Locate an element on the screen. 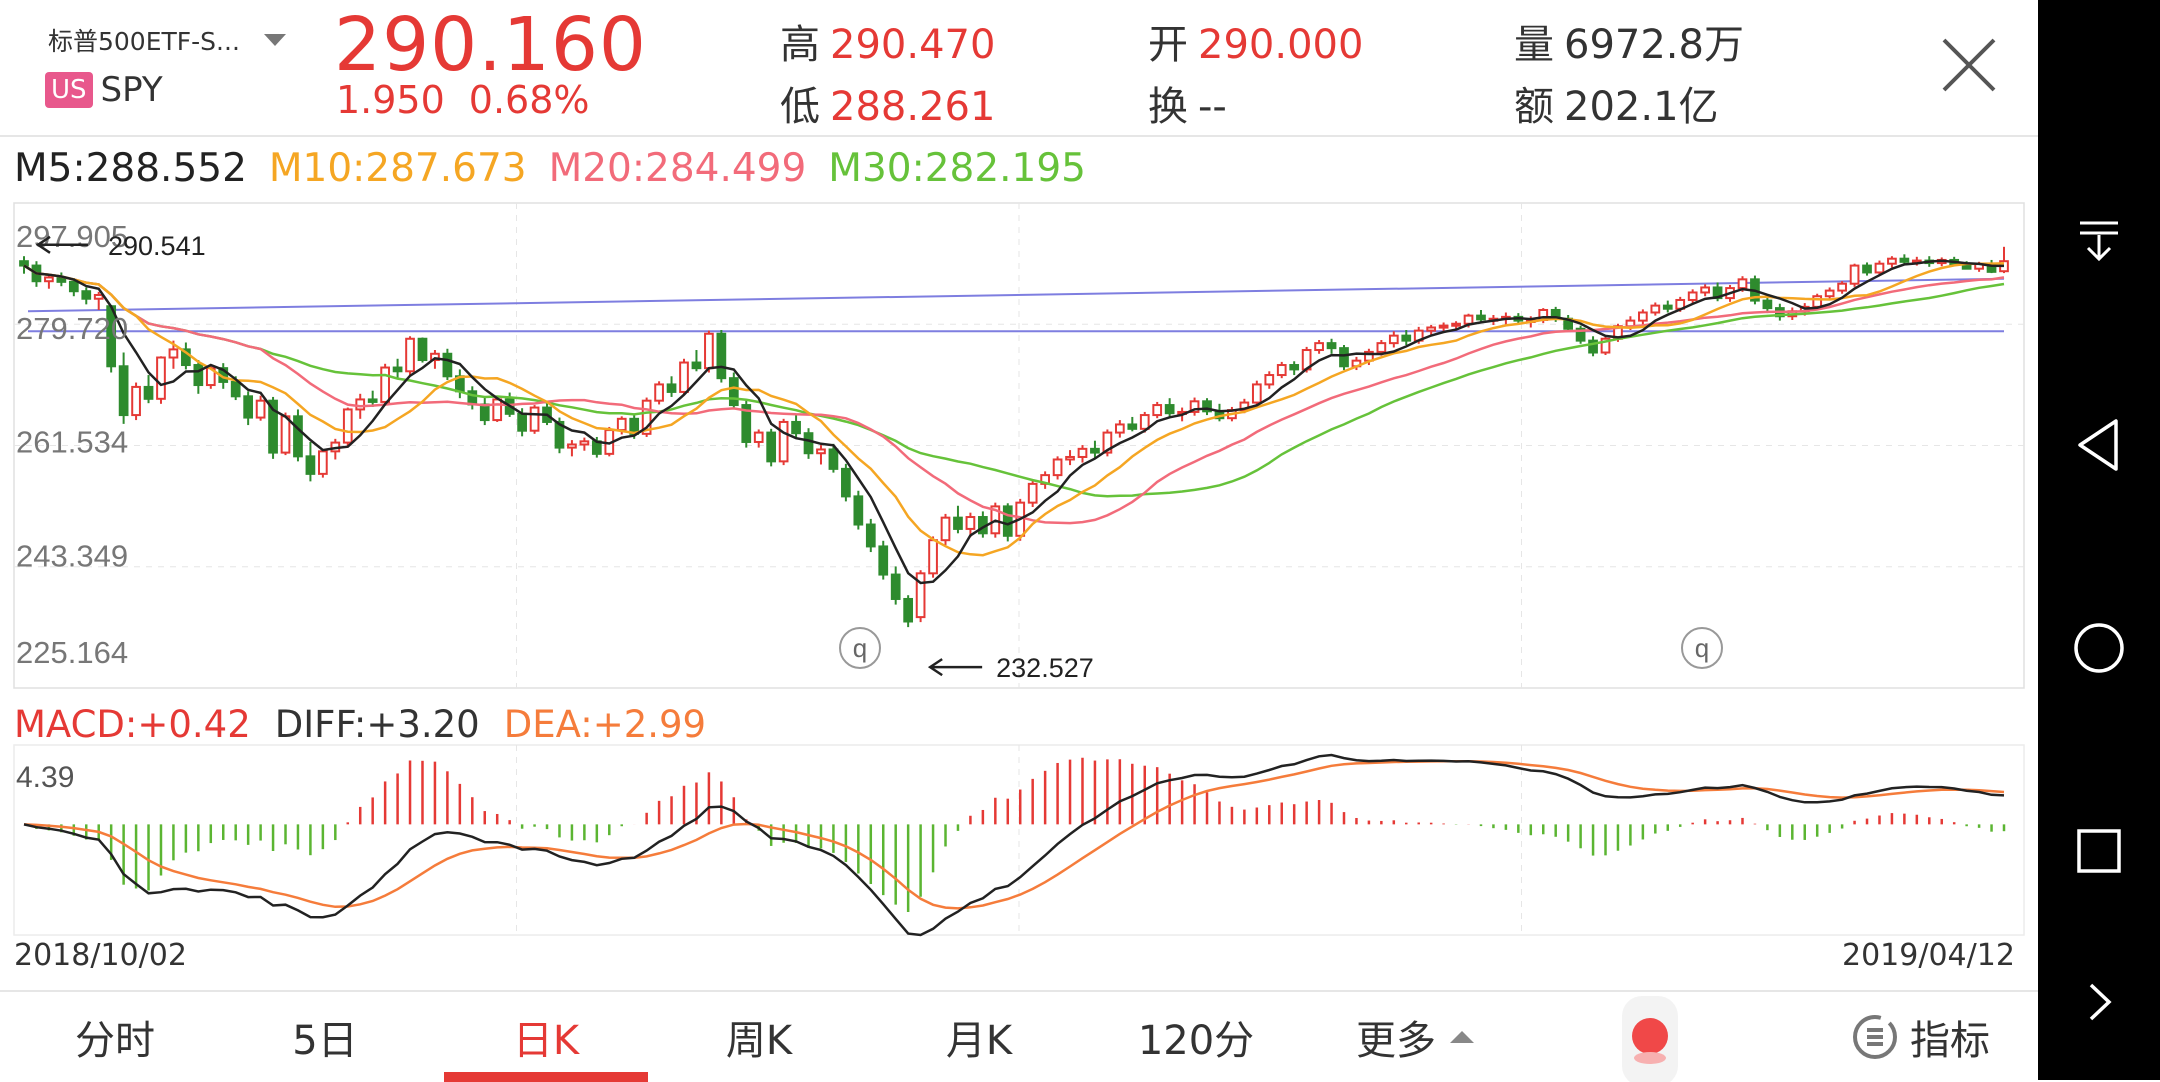 The image size is (2160, 1082). open-value: 290.000 is located at coordinates (1281, 45).